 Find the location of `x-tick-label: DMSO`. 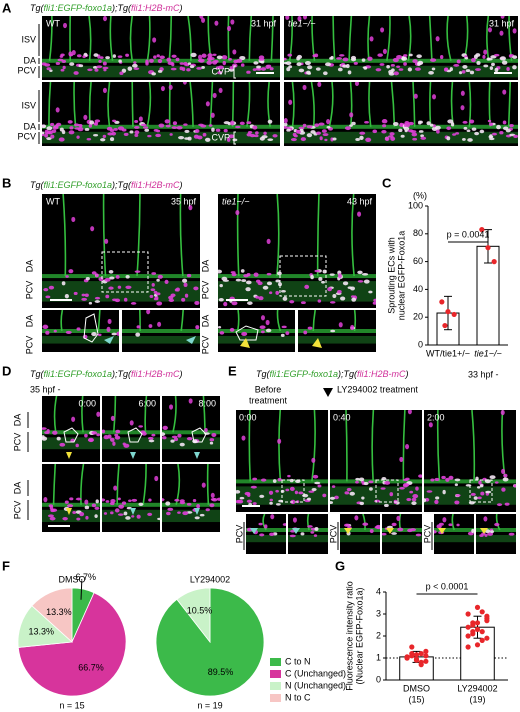

x-tick-label: DMSO is located at coordinates (416, 688).